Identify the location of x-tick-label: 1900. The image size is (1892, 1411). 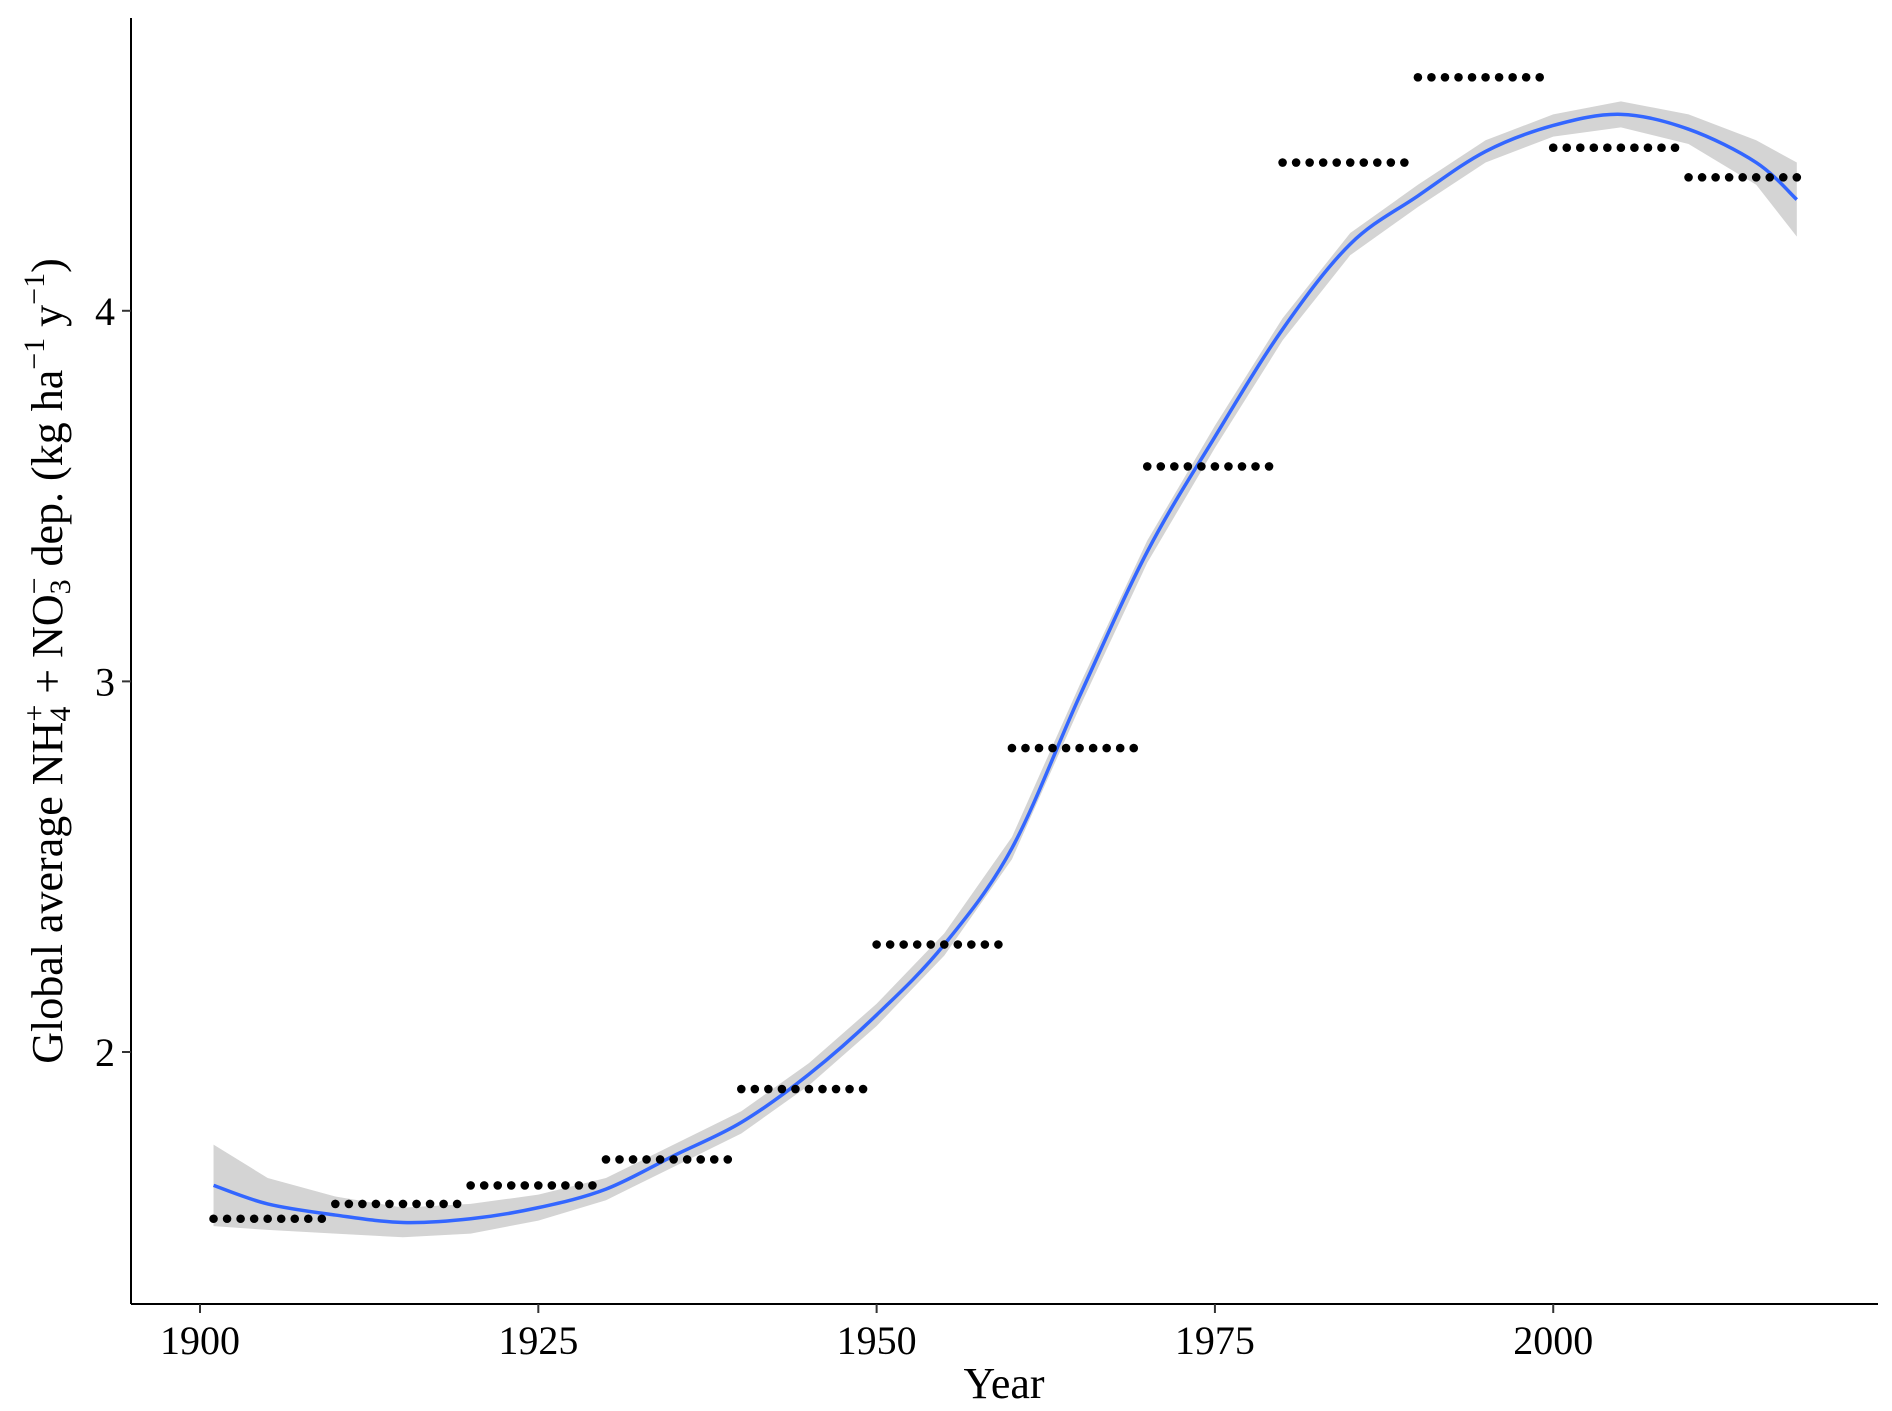
(200, 1340).